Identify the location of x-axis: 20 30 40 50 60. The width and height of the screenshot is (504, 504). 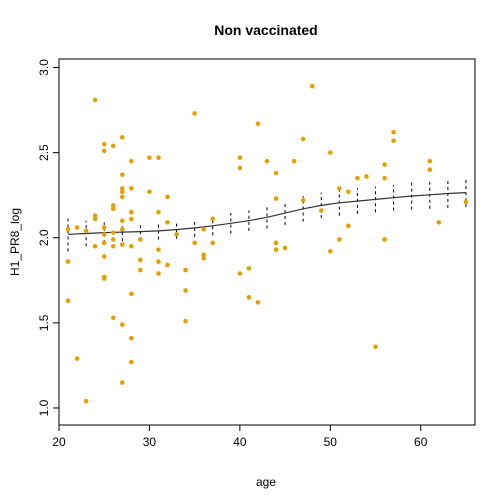
(240, 437).